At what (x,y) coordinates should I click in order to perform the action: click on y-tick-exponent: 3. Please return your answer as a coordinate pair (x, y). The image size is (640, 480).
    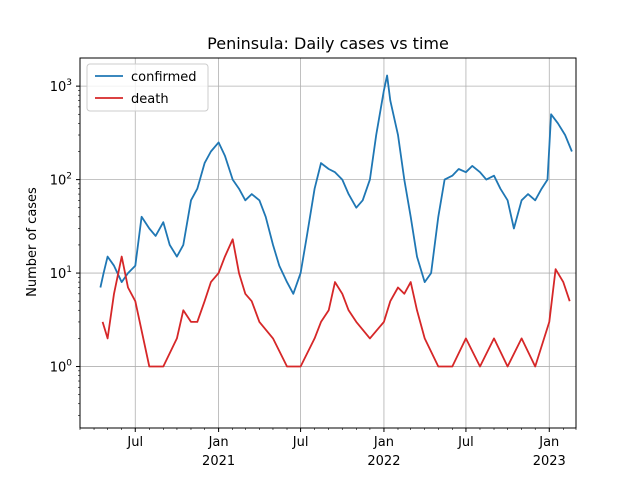
    Looking at the image, I should click on (69, 83).